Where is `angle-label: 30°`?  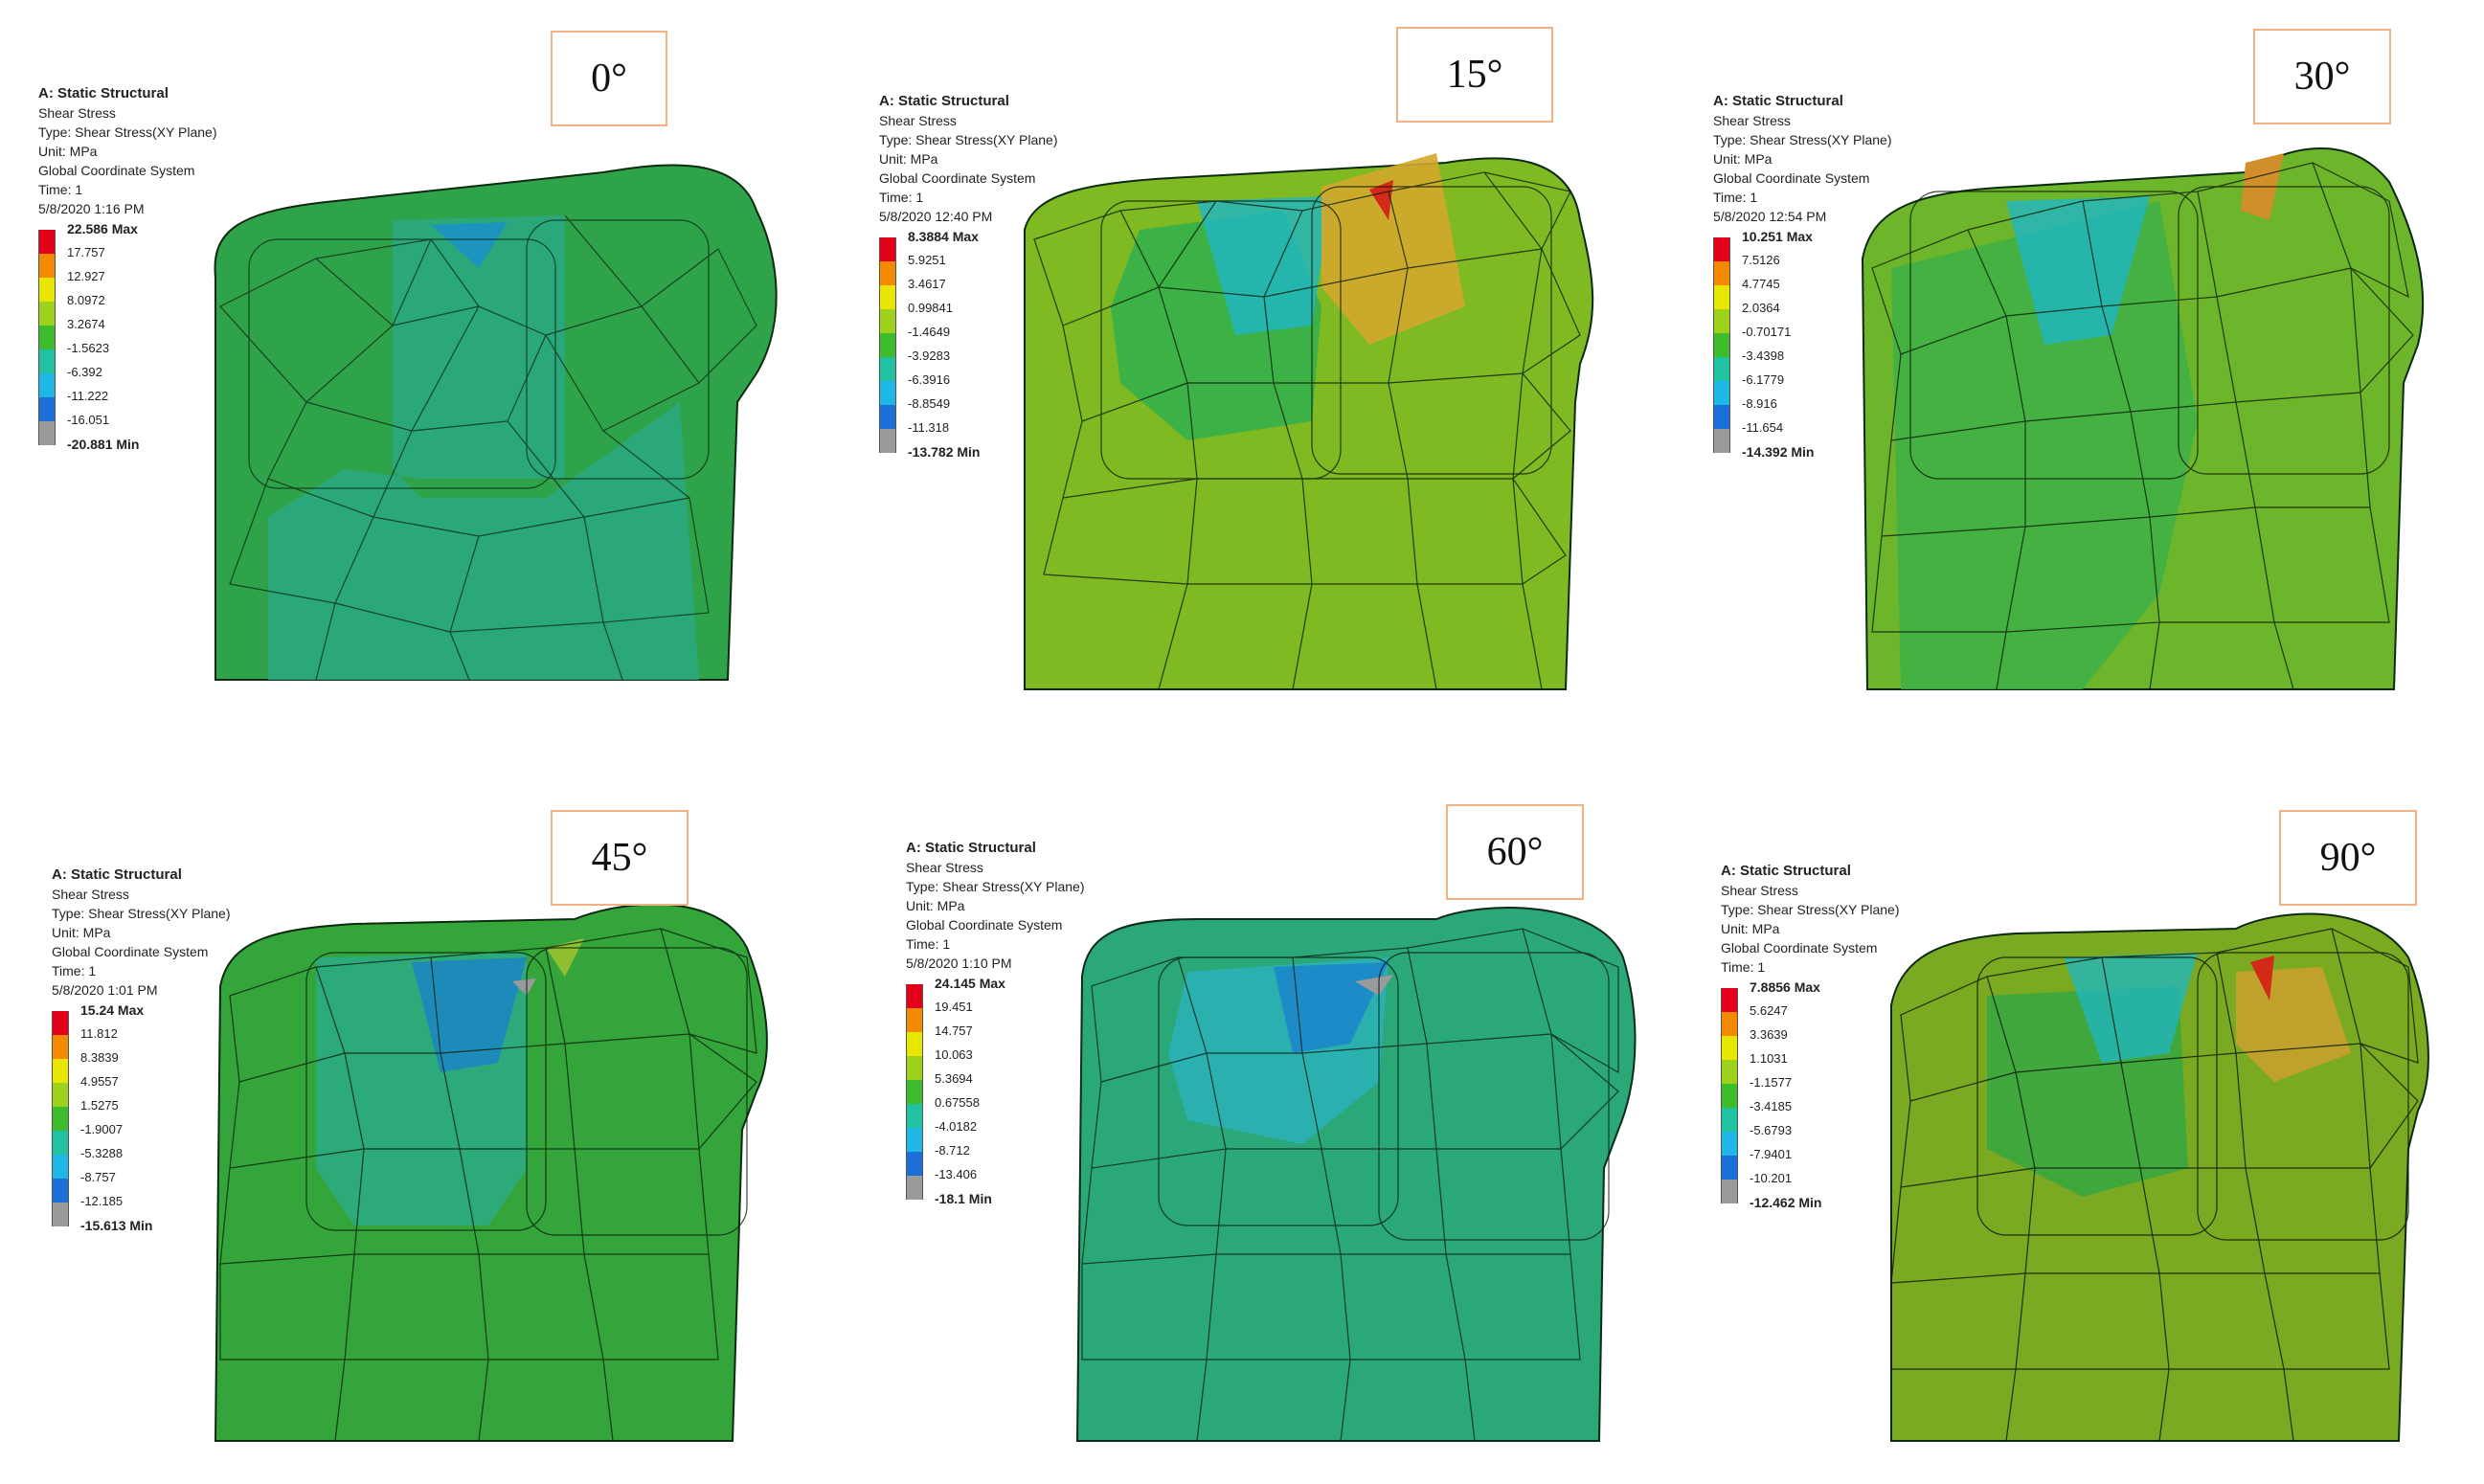 angle-label: 30° is located at coordinates (2322, 76).